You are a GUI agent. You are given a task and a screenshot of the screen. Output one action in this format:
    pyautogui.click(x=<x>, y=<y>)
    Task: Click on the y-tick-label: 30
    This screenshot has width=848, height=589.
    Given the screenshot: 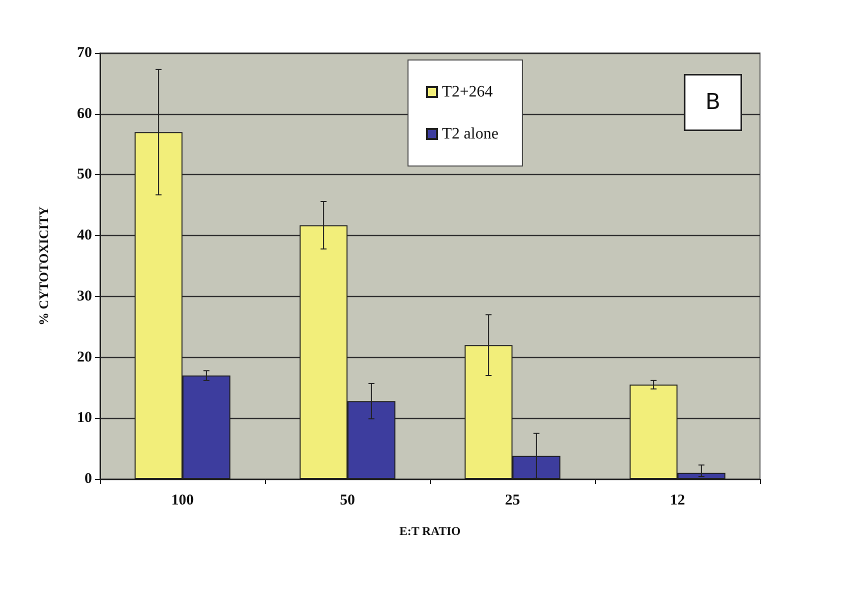 What is the action you would take?
    pyautogui.click(x=84, y=296)
    